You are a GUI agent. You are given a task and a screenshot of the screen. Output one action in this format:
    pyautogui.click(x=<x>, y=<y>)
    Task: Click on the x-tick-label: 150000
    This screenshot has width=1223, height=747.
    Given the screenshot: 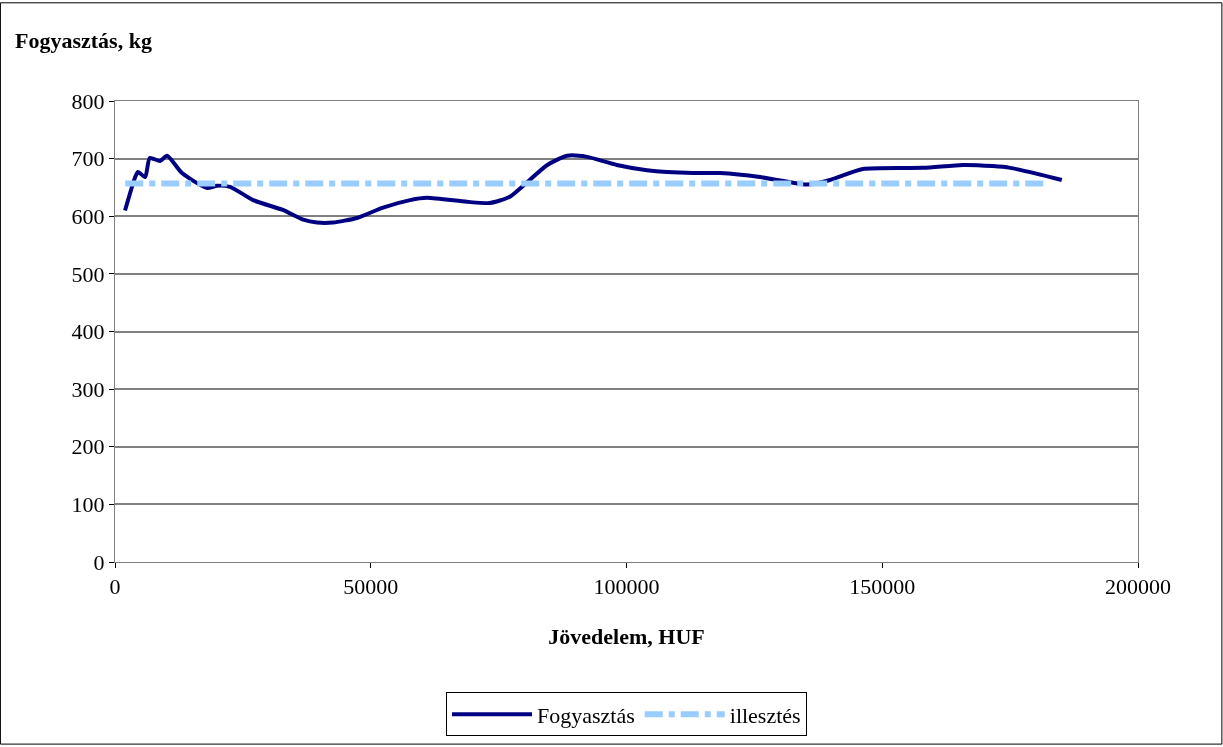 What is the action you would take?
    pyautogui.click(x=882, y=587)
    